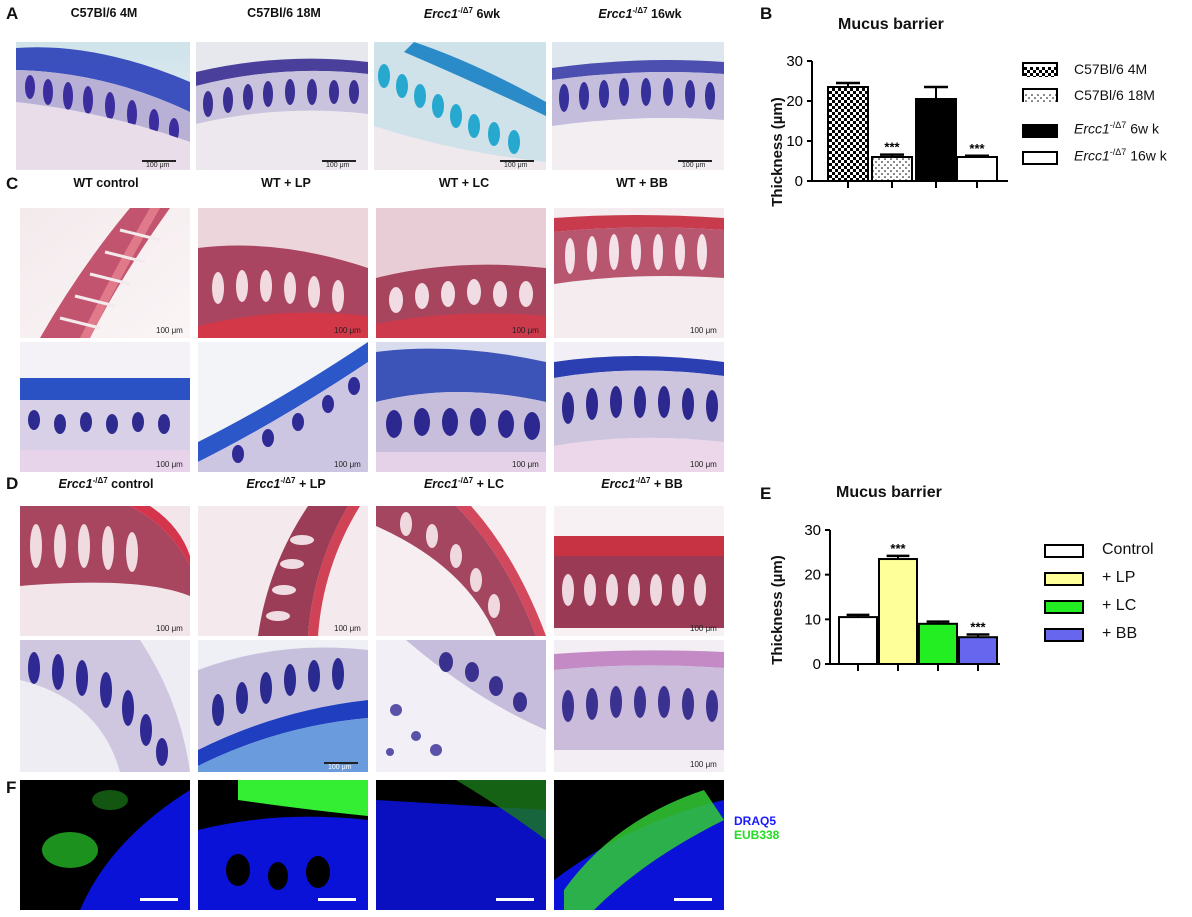 This screenshot has width=1192, height=917. I want to click on row-c-title-2: WT + LP, so click(286, 183).